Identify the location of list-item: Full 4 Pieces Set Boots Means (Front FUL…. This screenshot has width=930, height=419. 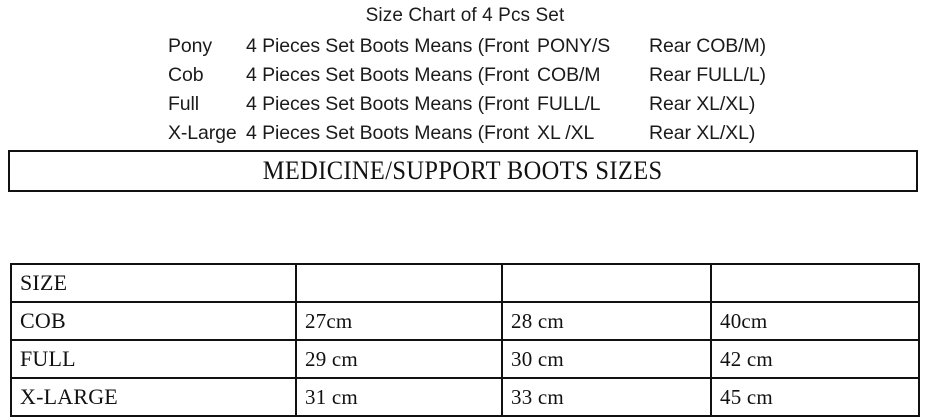
(549, 104).